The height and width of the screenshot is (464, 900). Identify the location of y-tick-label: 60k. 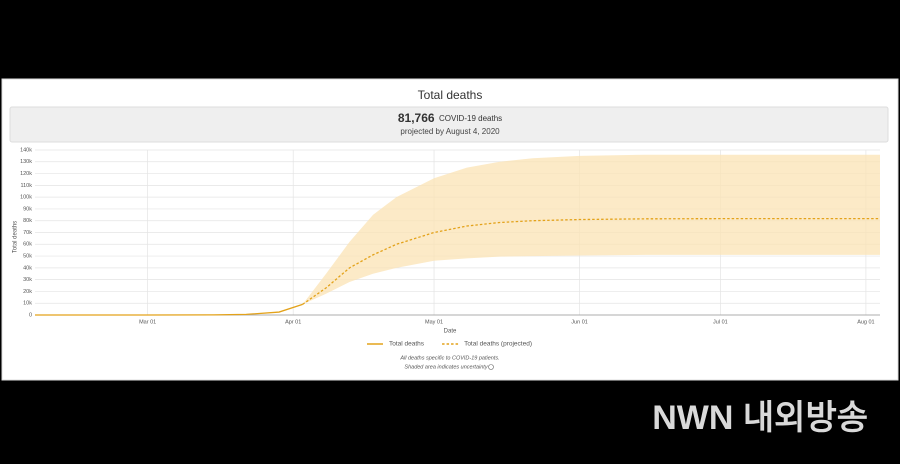
(27, 245).